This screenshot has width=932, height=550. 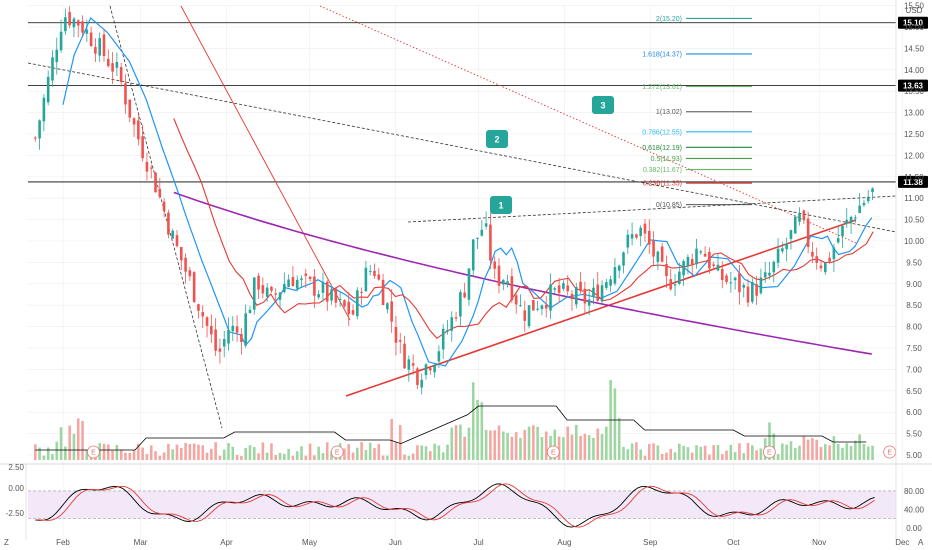 What do you see at coordinates (913, 182) in the screenshot?
I see `price-level-label: 11.38` at bounding box center [913, 182].